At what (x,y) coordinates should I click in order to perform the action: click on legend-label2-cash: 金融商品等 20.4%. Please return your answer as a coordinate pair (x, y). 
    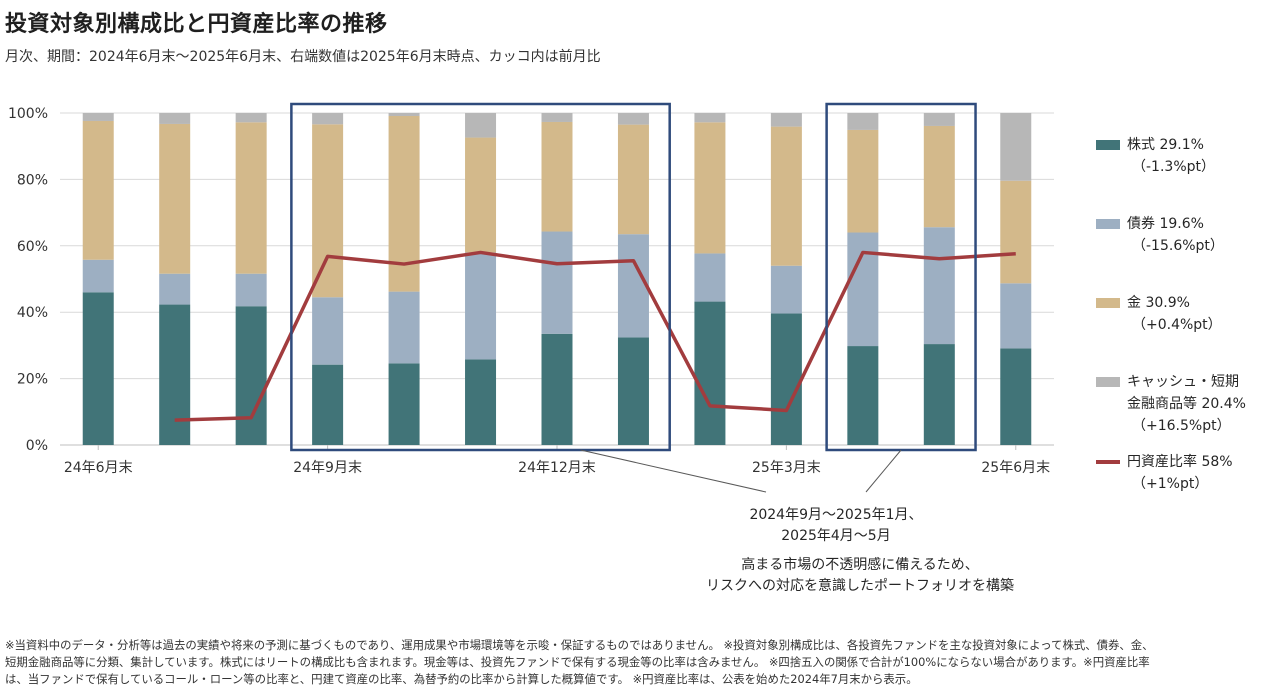
    Looking at the image, I should click on (1186, 404).